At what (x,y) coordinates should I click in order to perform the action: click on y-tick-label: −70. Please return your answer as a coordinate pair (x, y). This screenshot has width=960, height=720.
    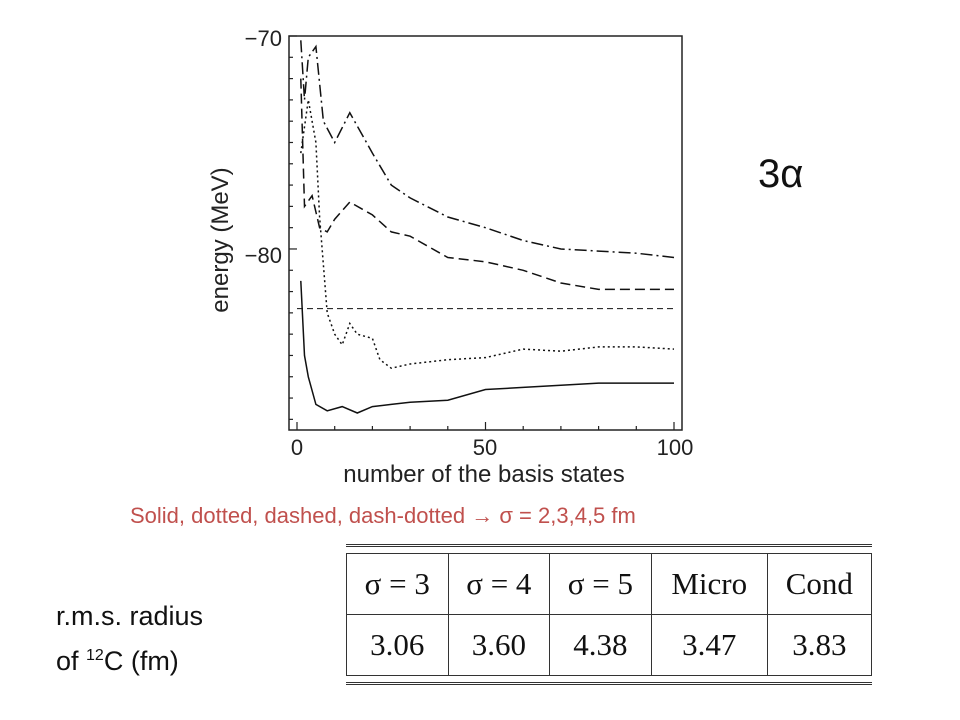
    Looking at the image, I should click on (263, 38).